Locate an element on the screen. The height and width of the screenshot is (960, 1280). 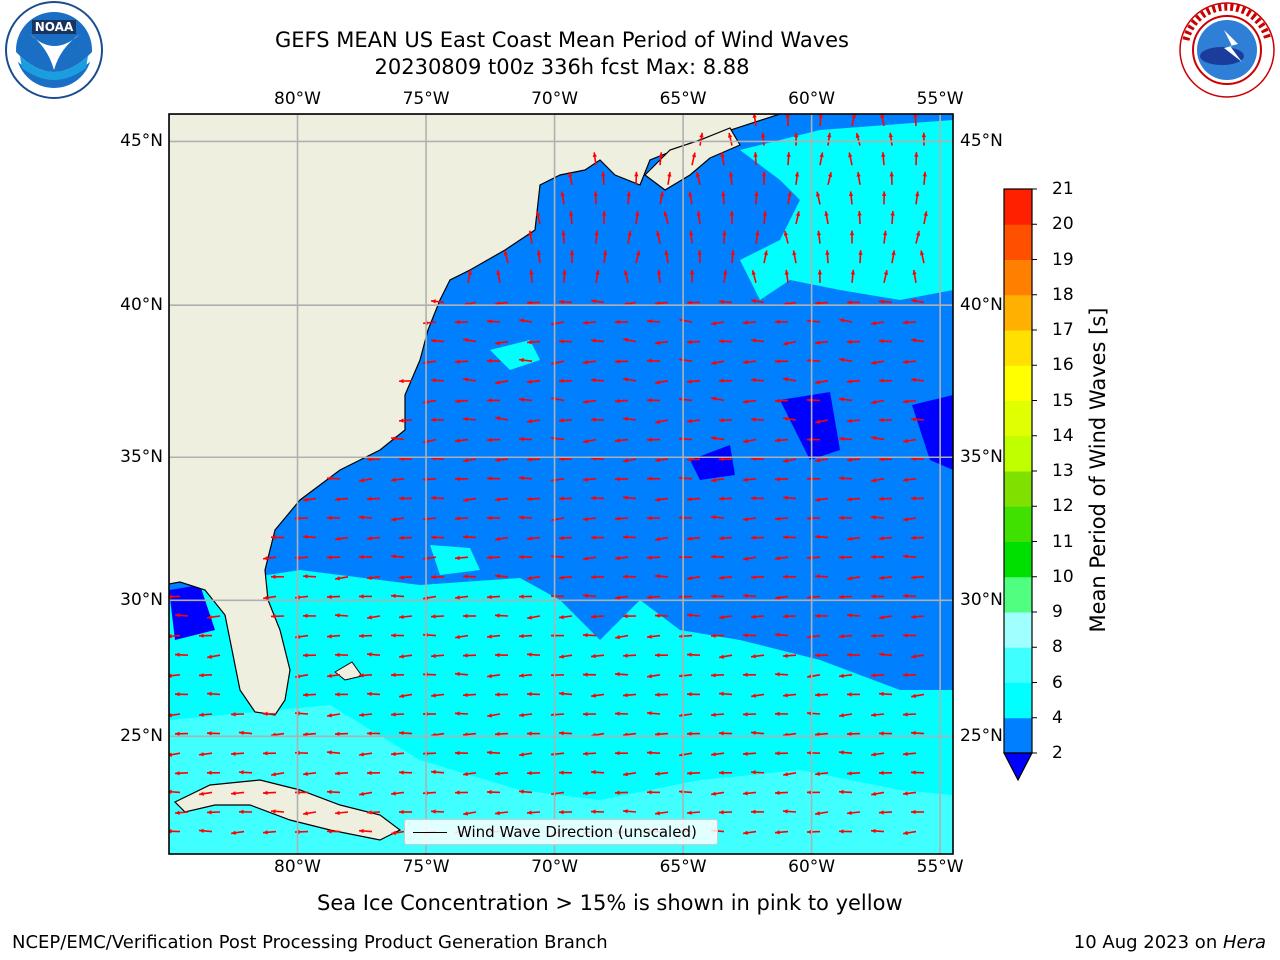
lon-tick-label-top: 70°W is located at coordinates (555, 99).